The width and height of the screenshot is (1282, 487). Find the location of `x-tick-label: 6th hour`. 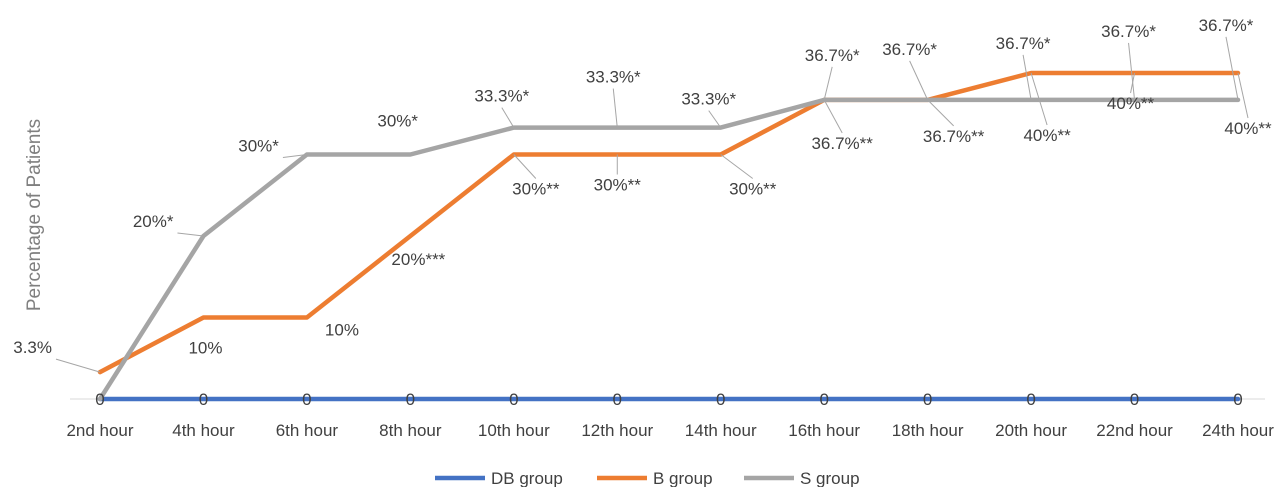

x-tick-label: 6th hour is located at coordinates (307, 430).